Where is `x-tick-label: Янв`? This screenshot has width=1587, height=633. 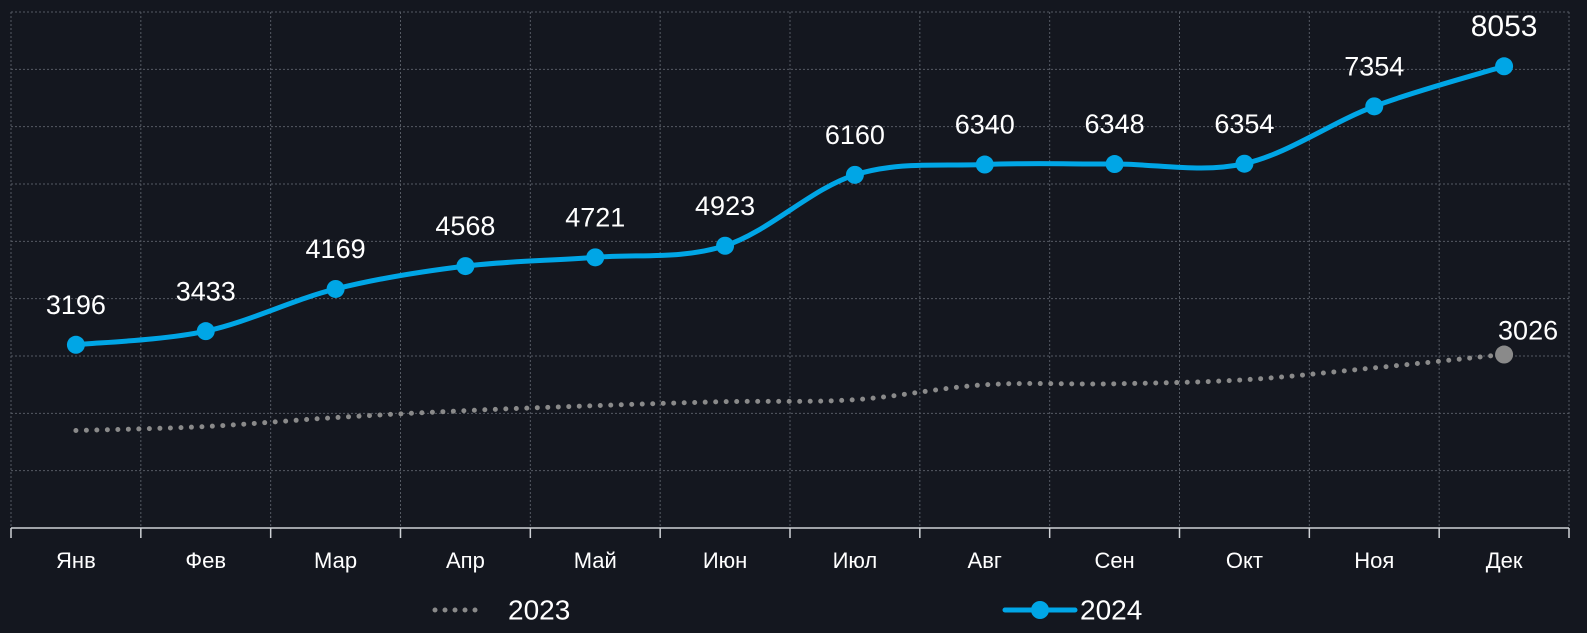 x-tick-label: Янв is located at coordinates (76, 560).